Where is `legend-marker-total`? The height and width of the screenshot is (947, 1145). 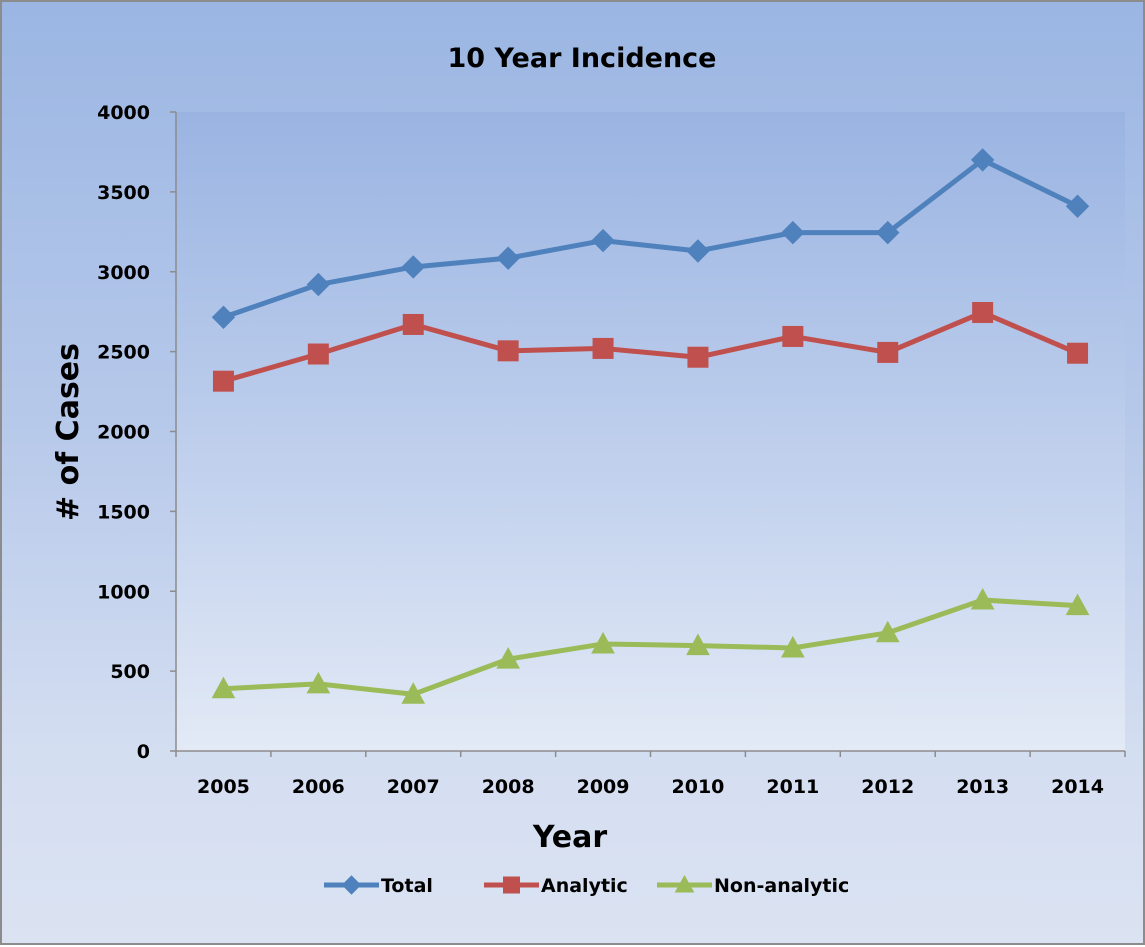 legend-marker-total is located at coordinates (351, 885).